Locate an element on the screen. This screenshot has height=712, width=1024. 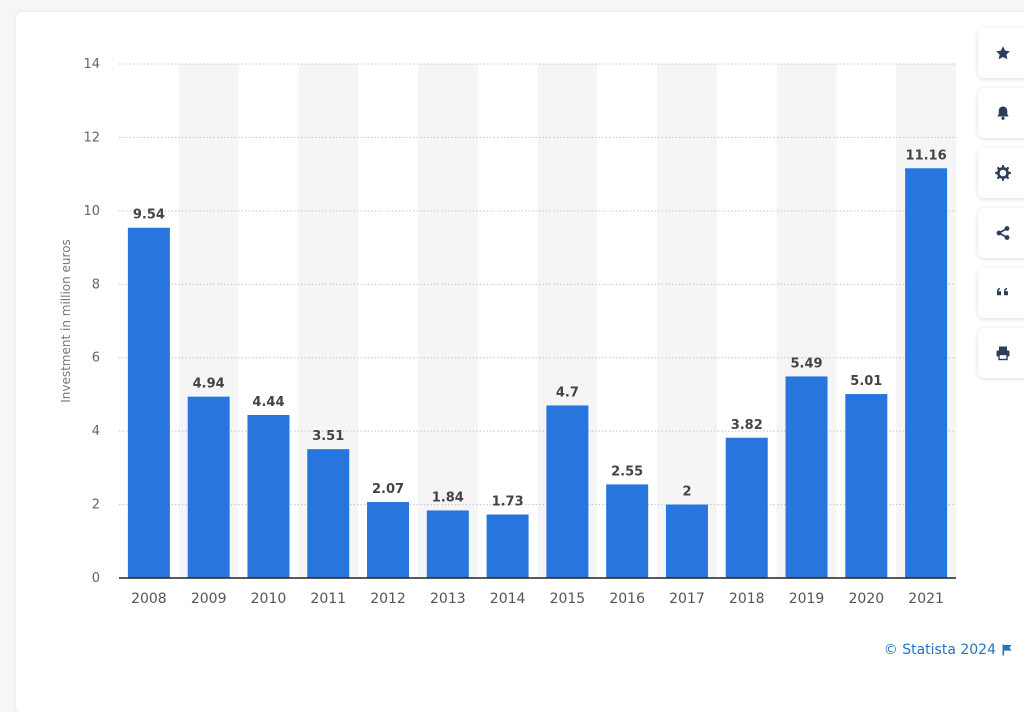
y-tick-label: 4 is located at coordinates (96, 431).